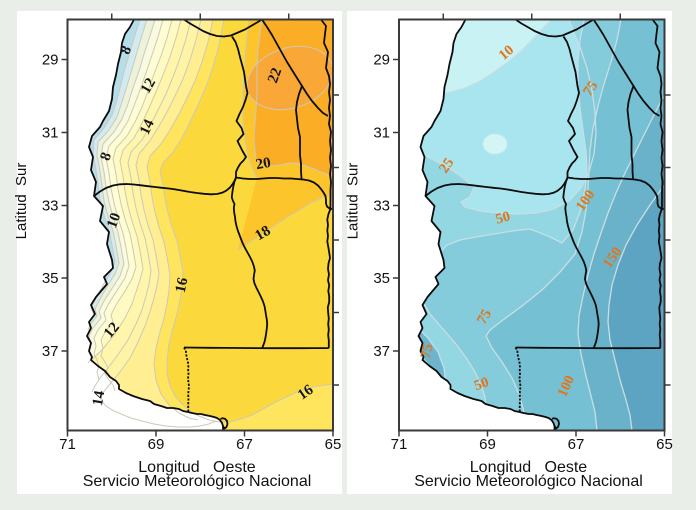 The height and width of the screenshot is (510, 696). What do you see at coordinates (182, 285) in the screenshot?
I see `svg-text: 16` at bounding box center [182, 285].